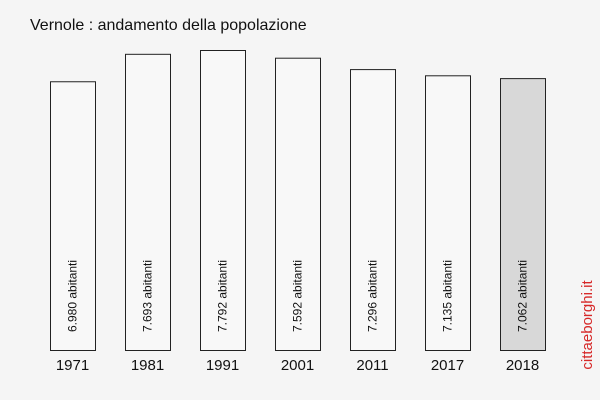  What do you see at coordinates (523, 296) in the screenshot?
I see `value-label: 7.062 abitanti` at bounding box center [523, 296].